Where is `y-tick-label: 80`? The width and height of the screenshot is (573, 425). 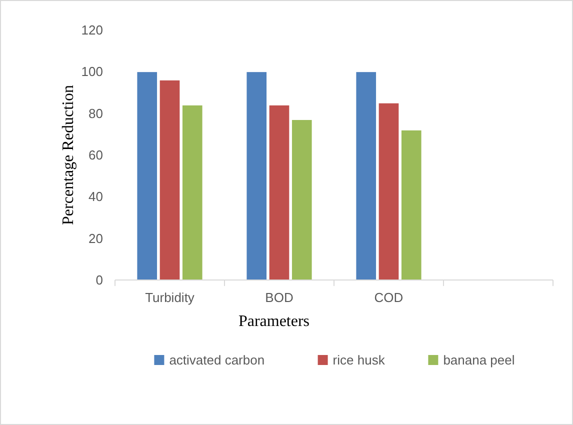
y-tick-label: 80 is located at coordinates (95, 113).